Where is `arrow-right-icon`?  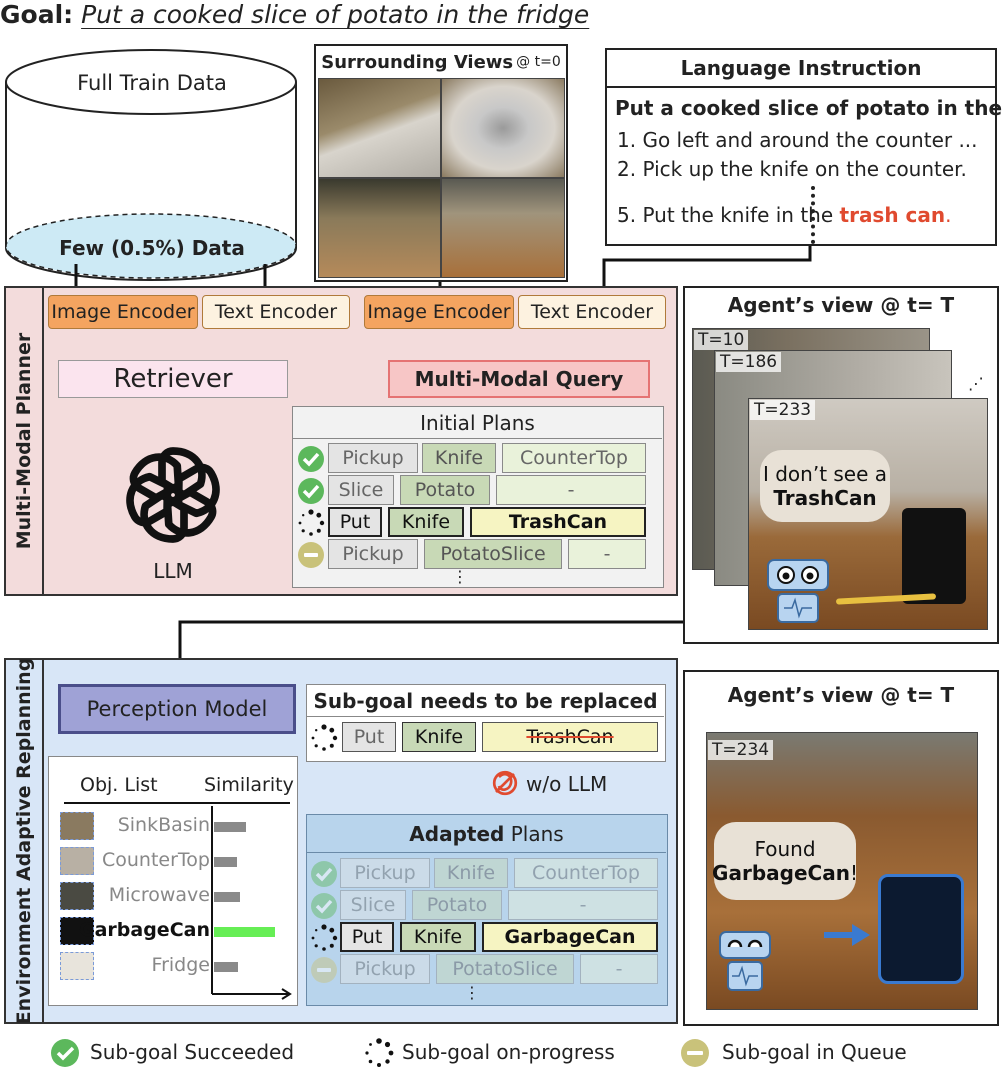
arrow-right-icon is located at coordinates (847, 935).